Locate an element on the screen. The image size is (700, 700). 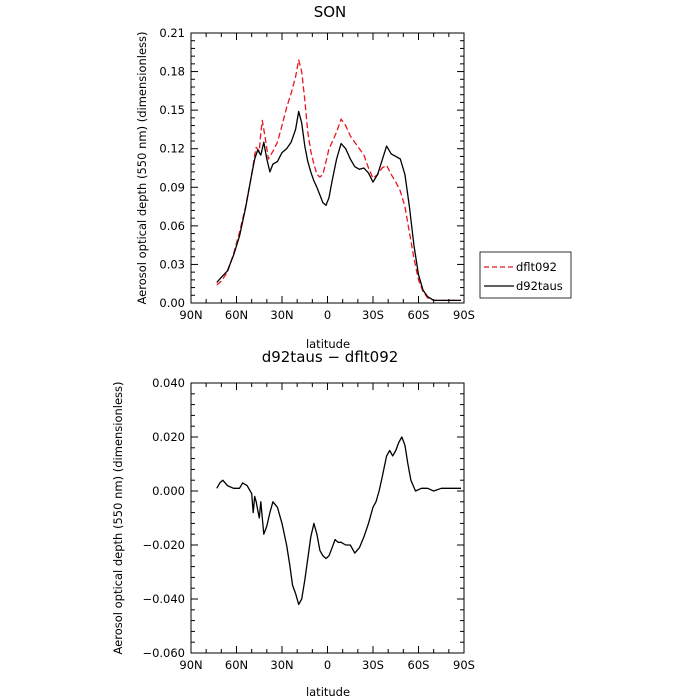
y-tick-label: 0.040 is located at coordinates (168, 383).